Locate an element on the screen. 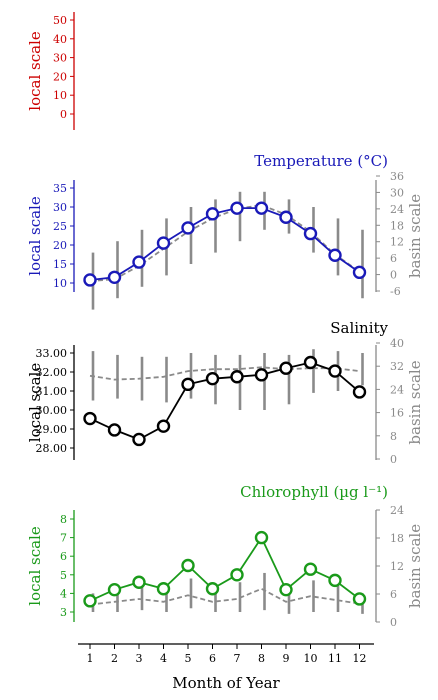 This screenshot has height=700, width=438. left-tick-label: 6 is located at coordinates (63, 556).